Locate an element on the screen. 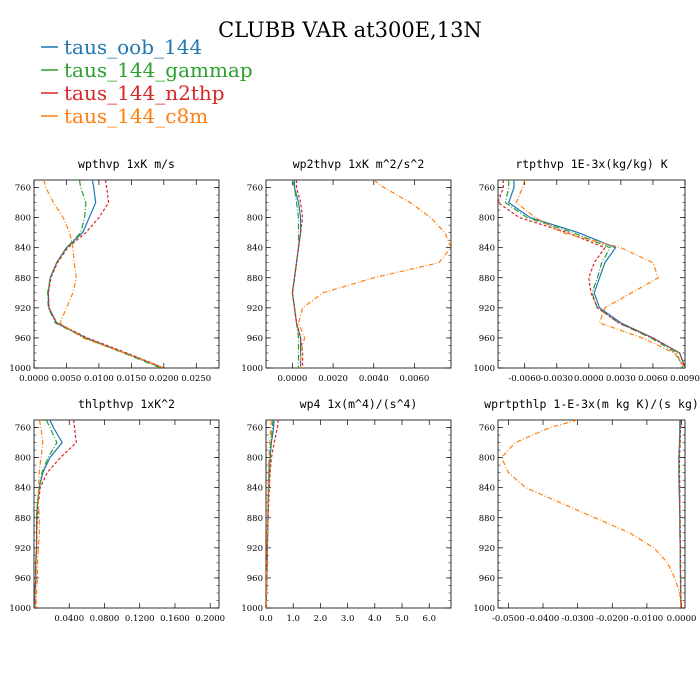  x-tick-label-0-3: 0.0150 is located at coordinates (131, 379).